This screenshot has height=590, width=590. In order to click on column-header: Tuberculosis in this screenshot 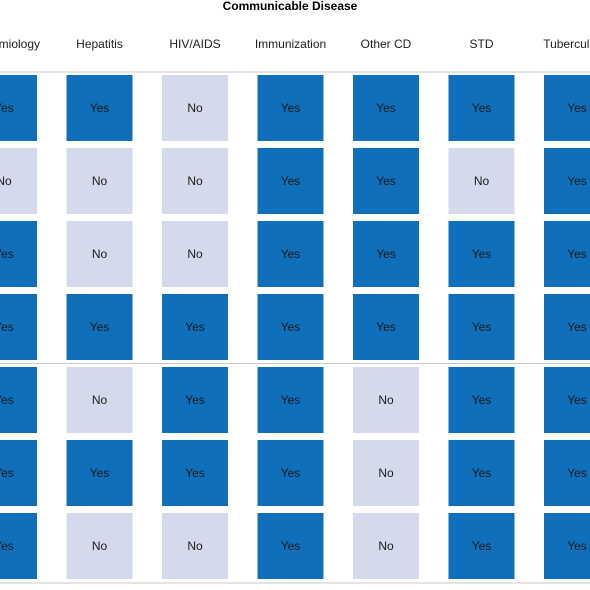, I will do `click(566, 44)`.